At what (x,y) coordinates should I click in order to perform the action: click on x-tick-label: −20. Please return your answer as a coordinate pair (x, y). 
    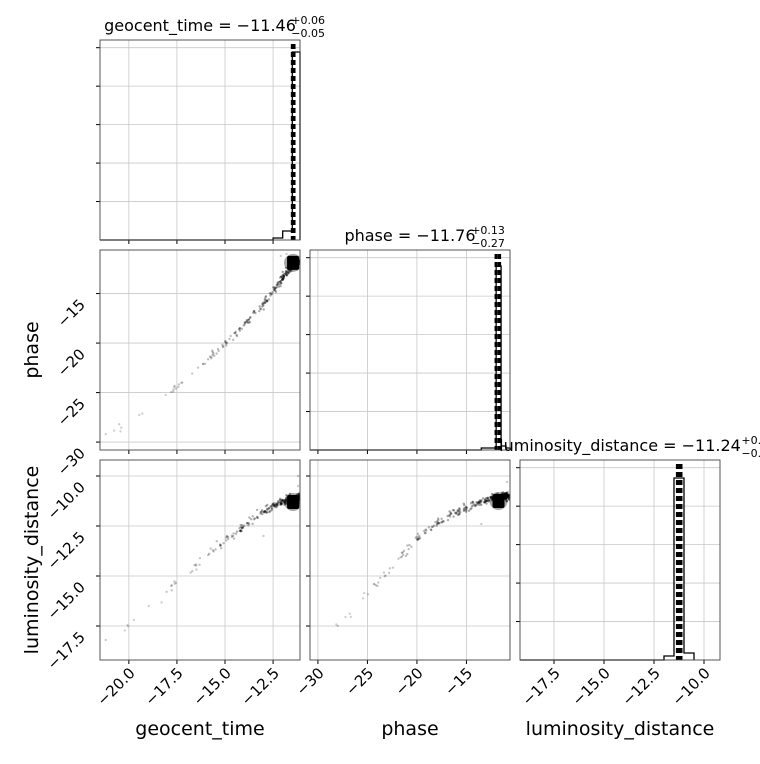
    Looking at the image, I should click on (409, 681).